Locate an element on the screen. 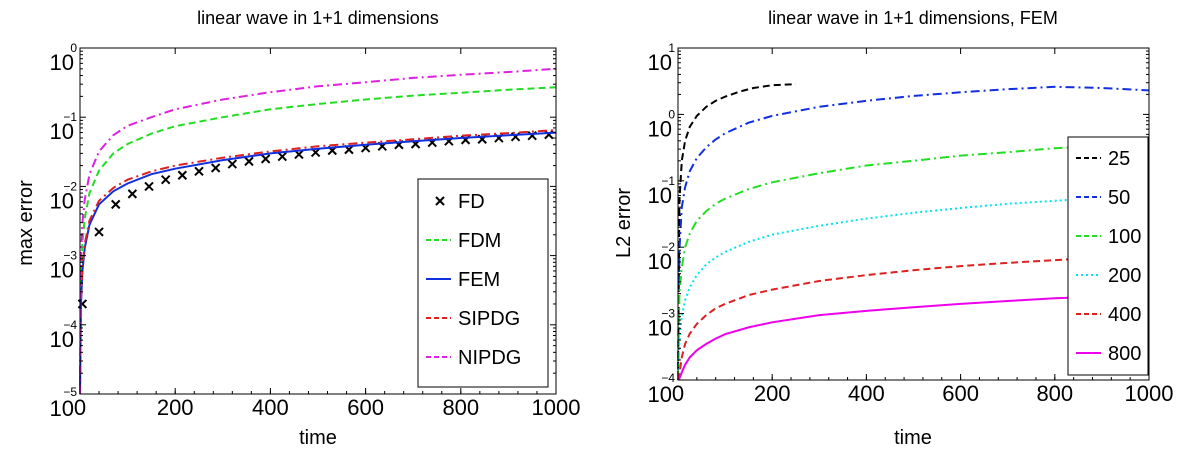  legend-label: 25 is located at coordinates (1119, 159).